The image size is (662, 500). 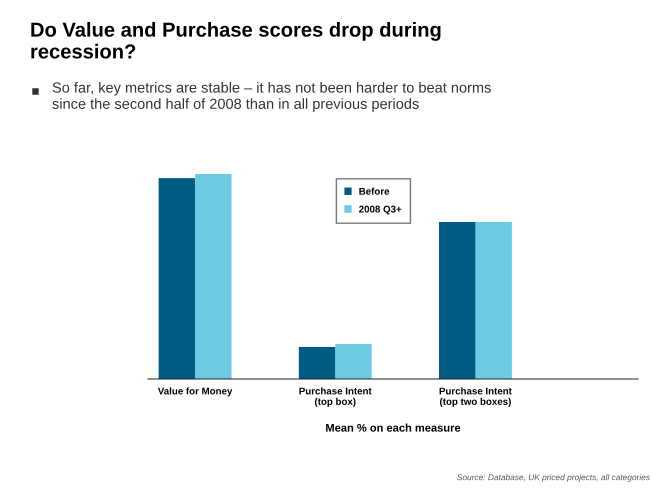 I want to click on source-note: Source: Database, UK priced projects, all categories, so click(x=553, y=478).